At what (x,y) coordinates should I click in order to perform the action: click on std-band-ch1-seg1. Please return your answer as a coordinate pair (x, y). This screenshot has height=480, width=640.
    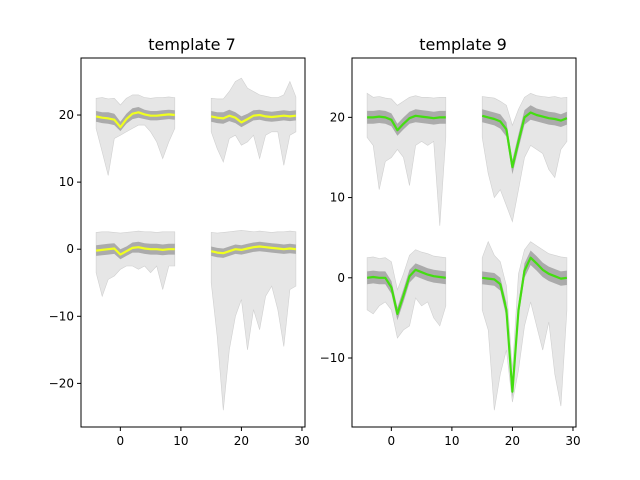
    Looking at the image, I should click on (253, 249).